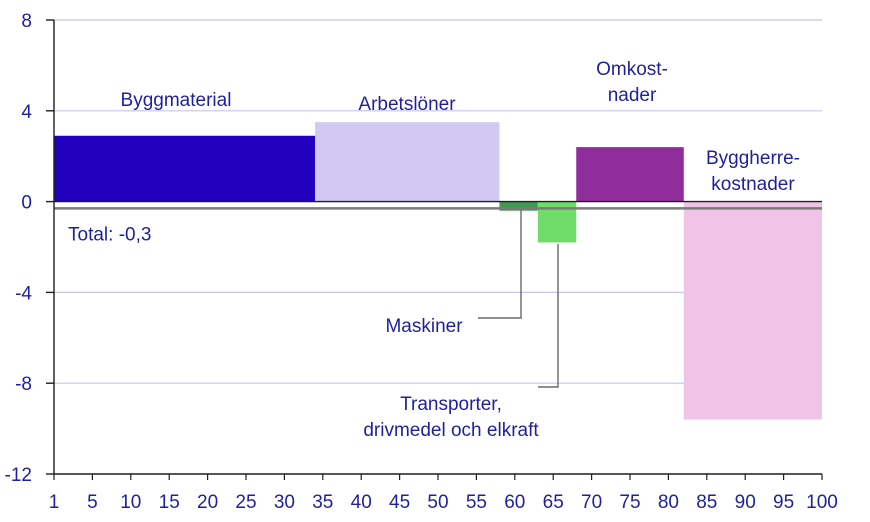 This screenshot has width=870, height=522. I want to click on x-tick-label-20: 100, so click(822, 502).